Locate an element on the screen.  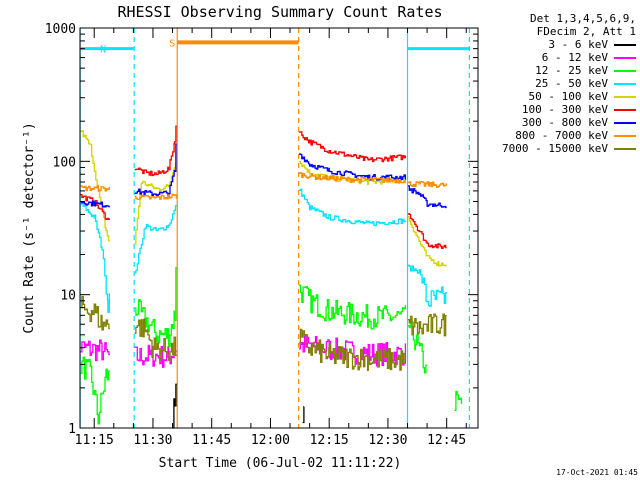
legend-entry-label: 800 - 7000 keV is located at coordinates (561, 135).